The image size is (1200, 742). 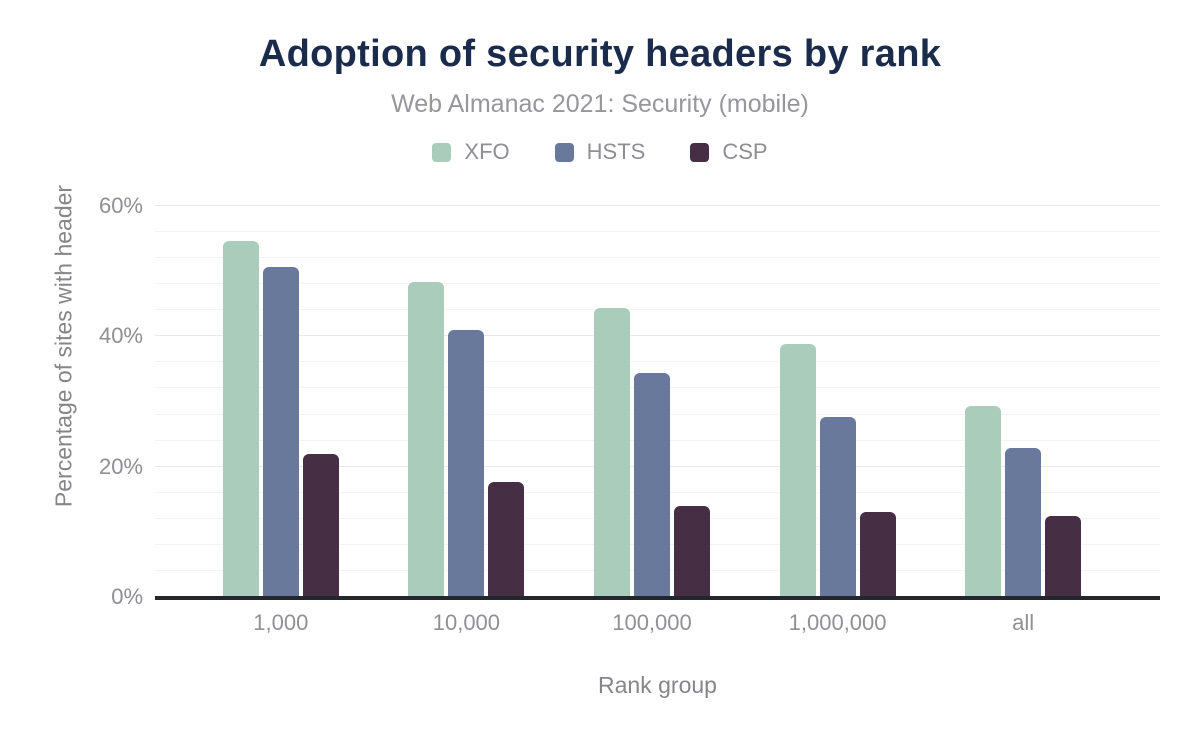 What do you see at coordinates (564, 152) in the screenshot?
I see `legend-swatch-hsts` at bounding box center [564, 152].